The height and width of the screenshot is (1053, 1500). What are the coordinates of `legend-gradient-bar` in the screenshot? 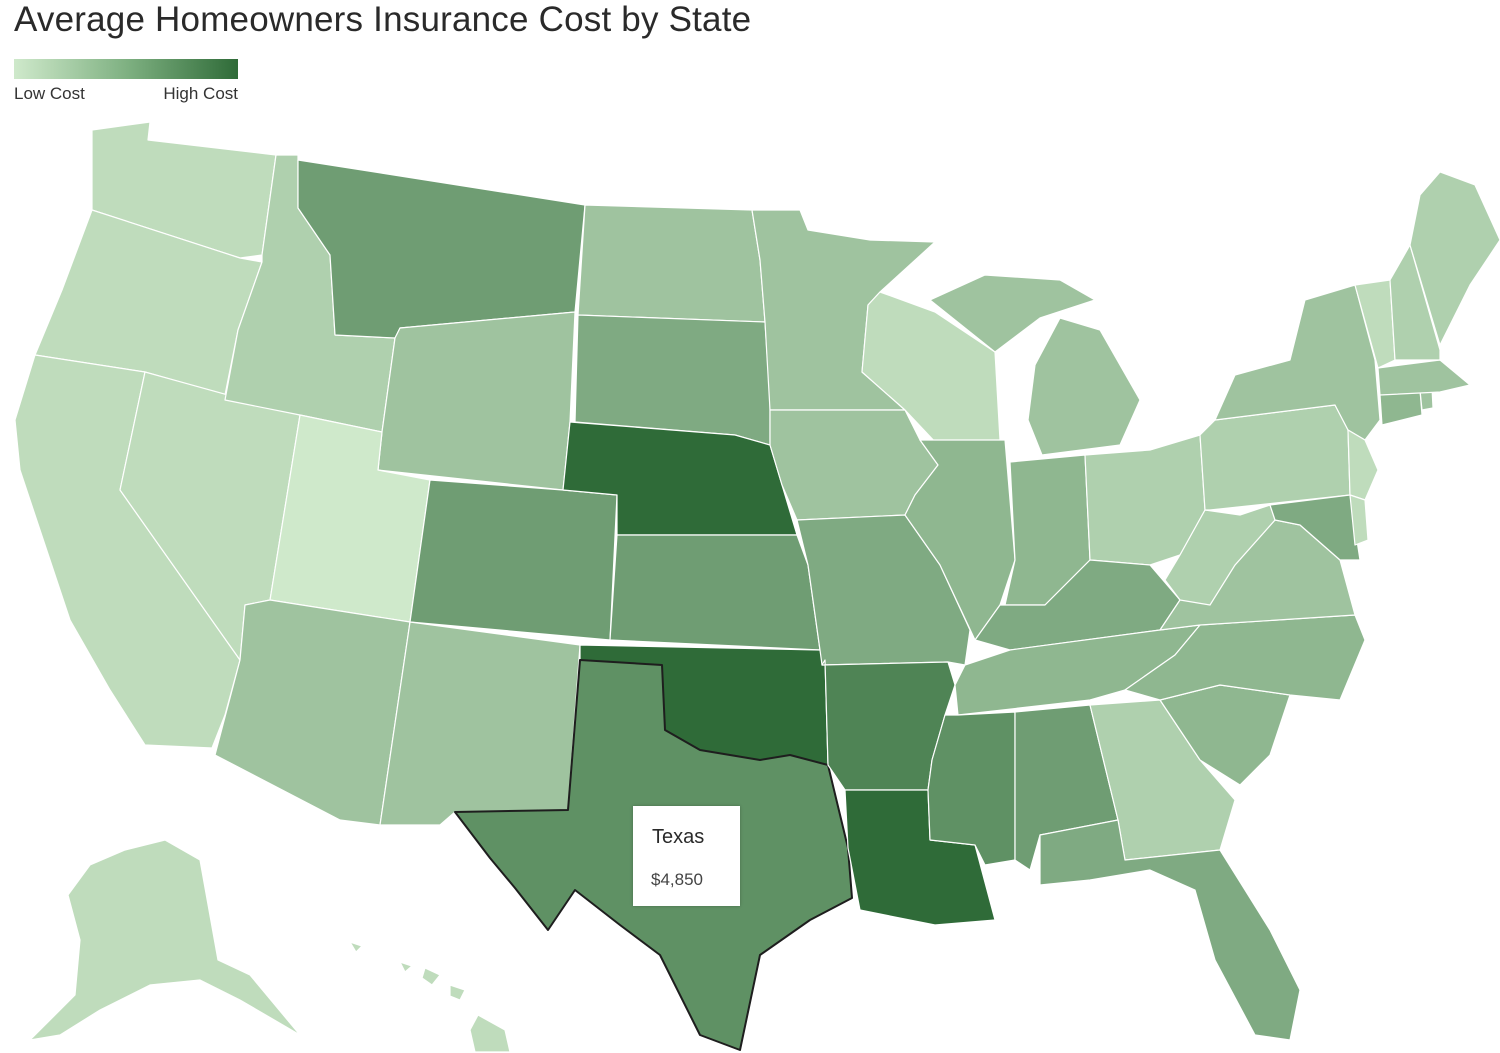 It's located at (126, 69).